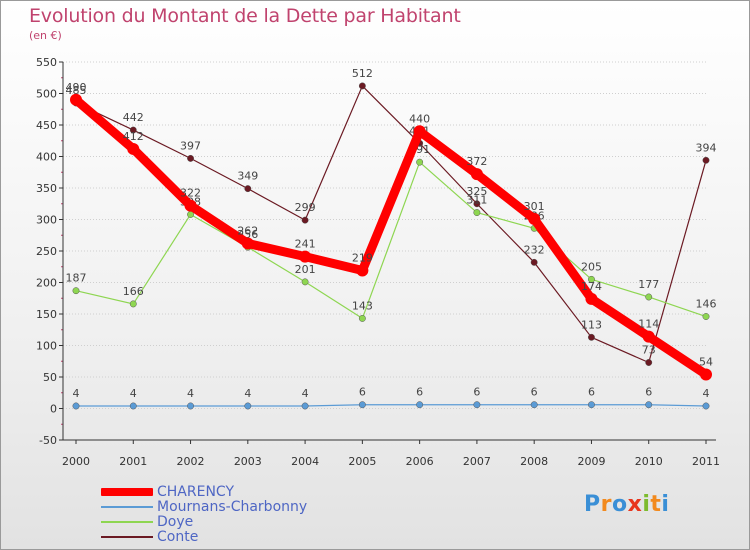 This screenshot has width=750, height=550. Describe the element at coordinates (362, 258) in the screenshot. I see `data-label: 219` at that location.